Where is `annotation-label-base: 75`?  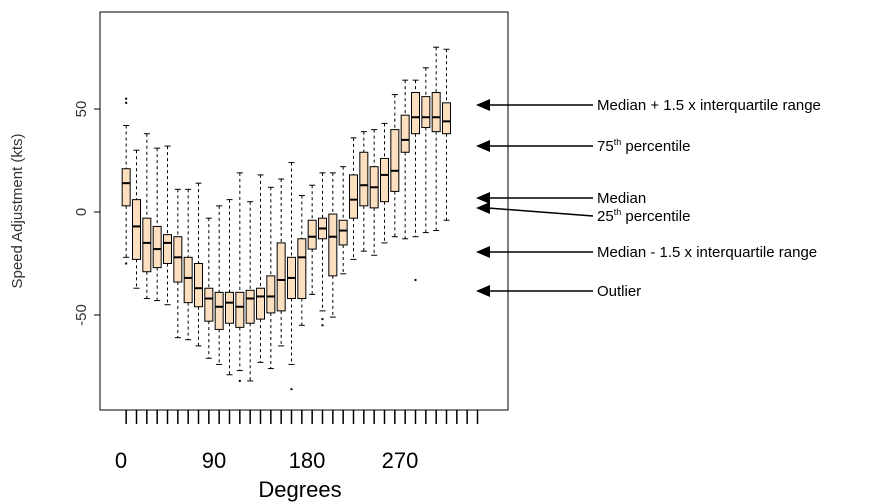 annotation-label-base: 75 is located at coordinates (605, 146).